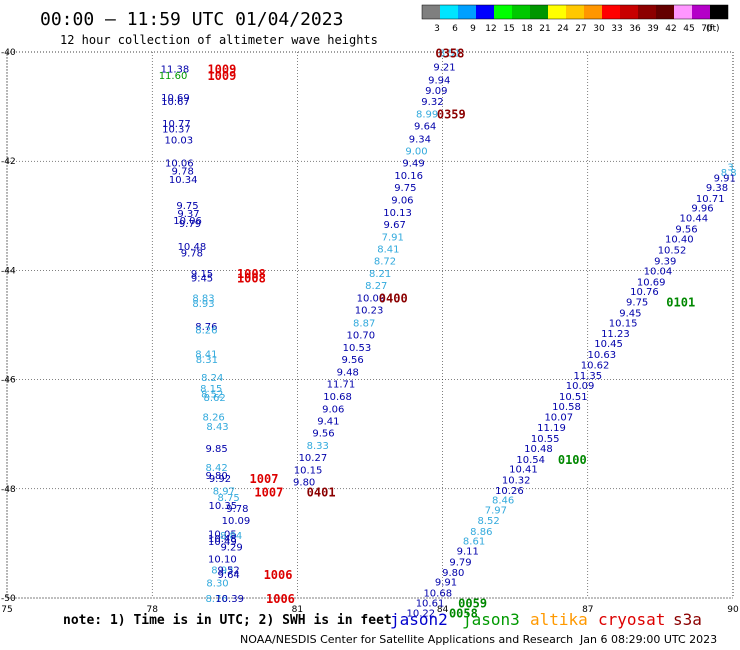 The height and width of the screenshot is (650, 740). Describe the element at coordinates (388, 250) in the screenshot. I see `wave-height-point: 8.41` at that location.